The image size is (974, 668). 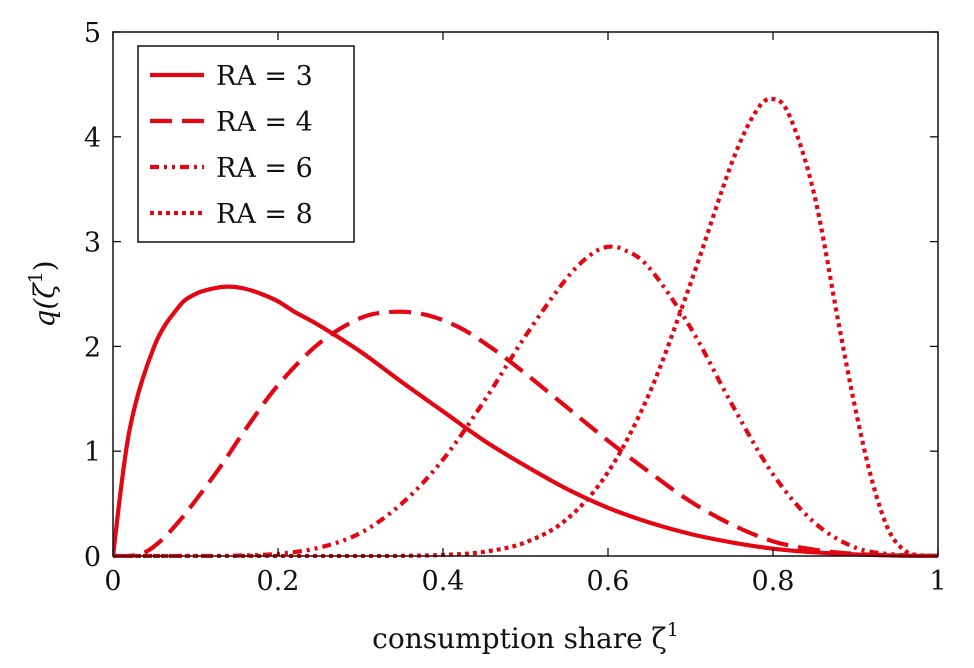 What do you see at coordinates (525, 637) in the screenshot?
I see `x-axis-title: consumption share ζ1` at bounding box center [525, 637].